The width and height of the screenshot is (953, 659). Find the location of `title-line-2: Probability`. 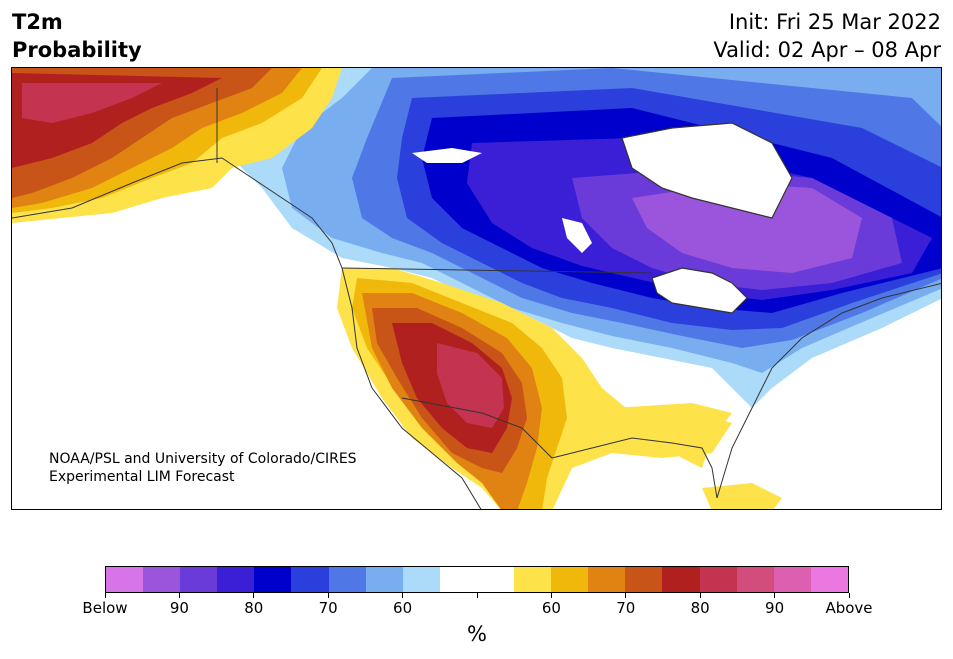

title-line-2: Probability is located at coordinates (77, 50).